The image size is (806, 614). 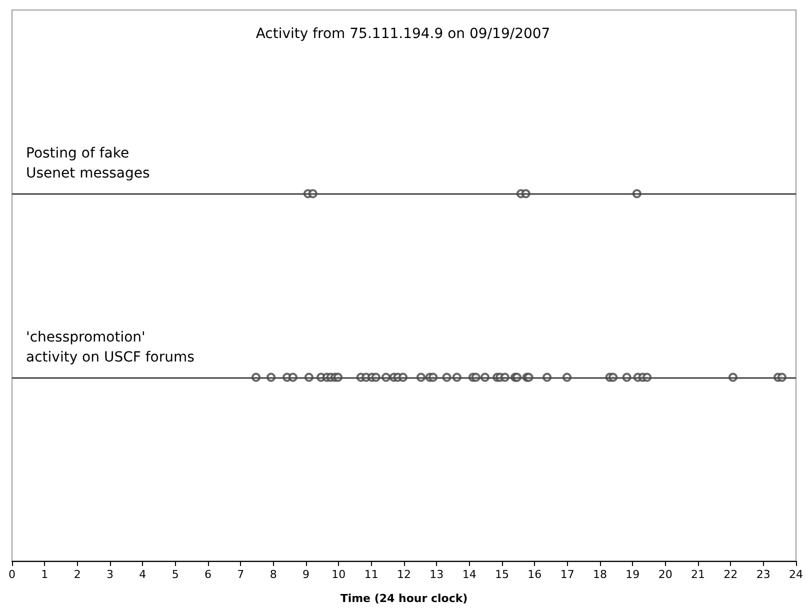 I want to click on x-tick-label: 13, so click(x=437, y=574).